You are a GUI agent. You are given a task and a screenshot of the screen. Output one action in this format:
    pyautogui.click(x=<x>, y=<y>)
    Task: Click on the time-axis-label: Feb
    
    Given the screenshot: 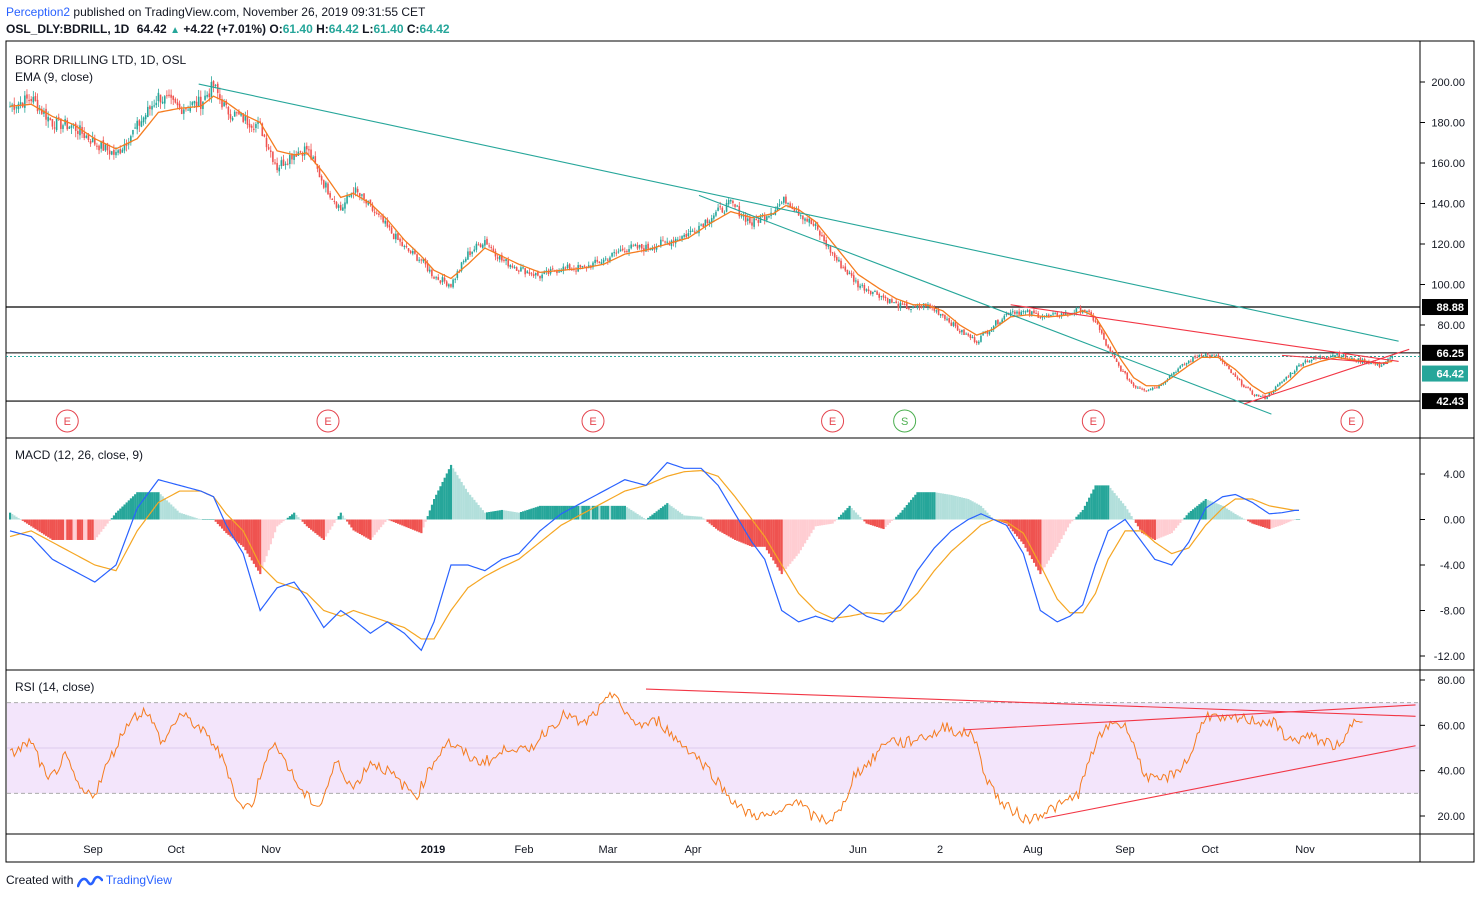 What is the action you would take?
    pyautogui.click(x=524, y=850)
    